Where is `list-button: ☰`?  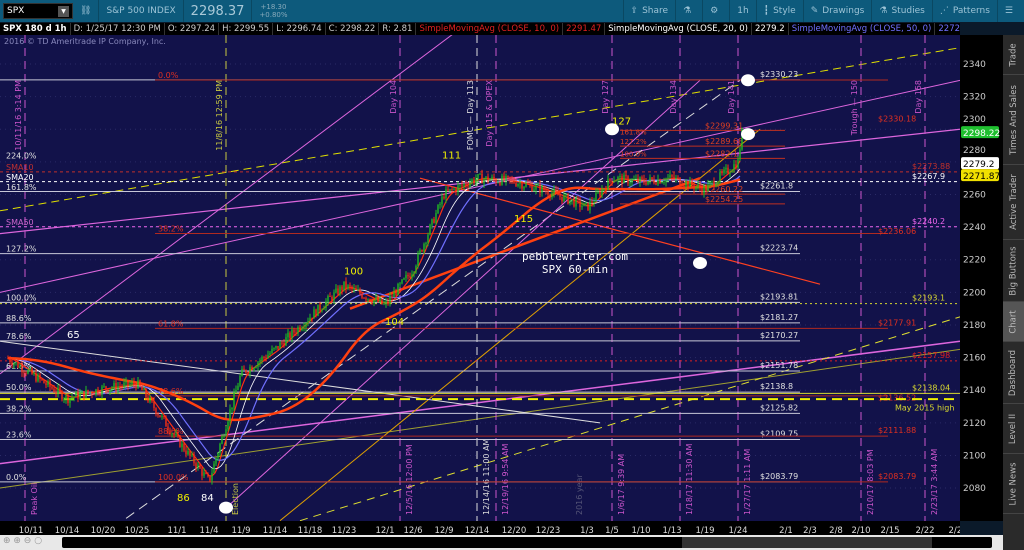 list-button: ☰ is located at coordinates (1010, 11).